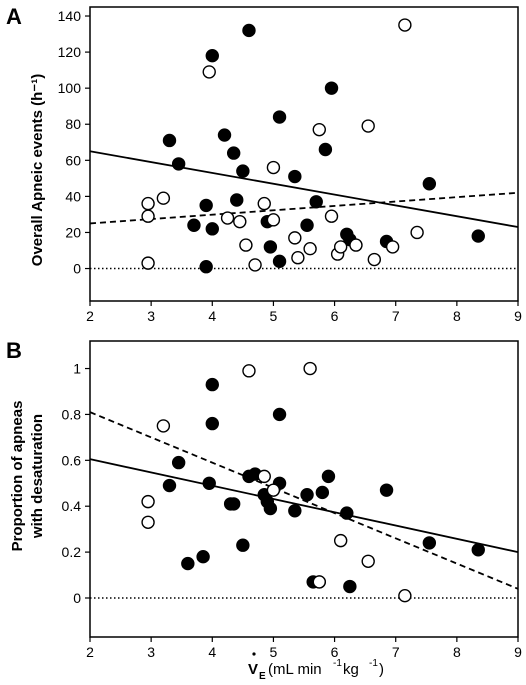  Describe the element at coordinates (73, 160) in the screenshot. I see `y-tick-label: 60` at that location.